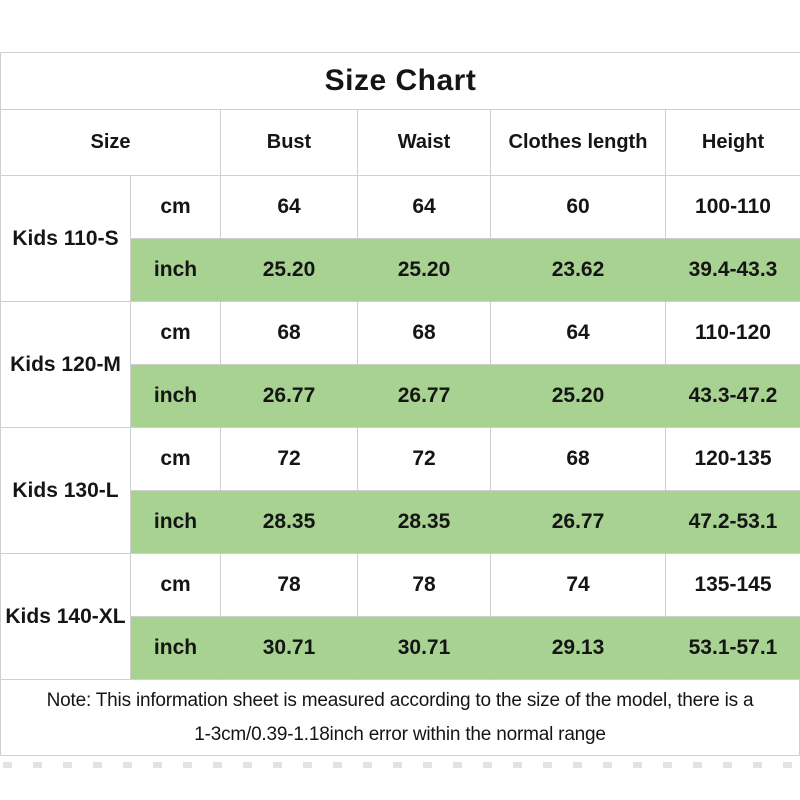  I want to click on measurement-cell: 53.1-57.1, so click(733, 648).